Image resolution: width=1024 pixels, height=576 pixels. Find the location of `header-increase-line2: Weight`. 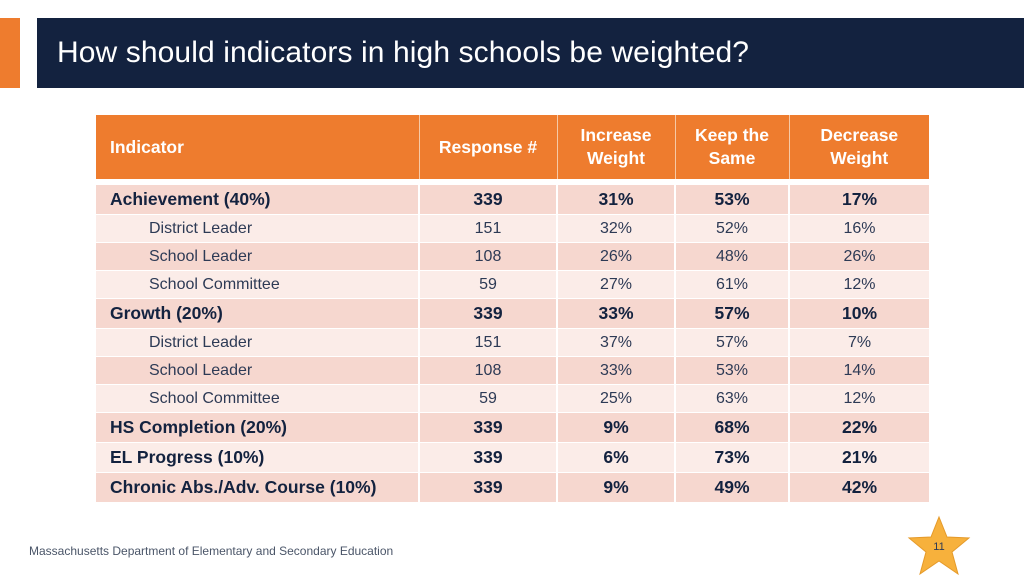

header-increase-line2: Weight is located at coordinates (615, 158).